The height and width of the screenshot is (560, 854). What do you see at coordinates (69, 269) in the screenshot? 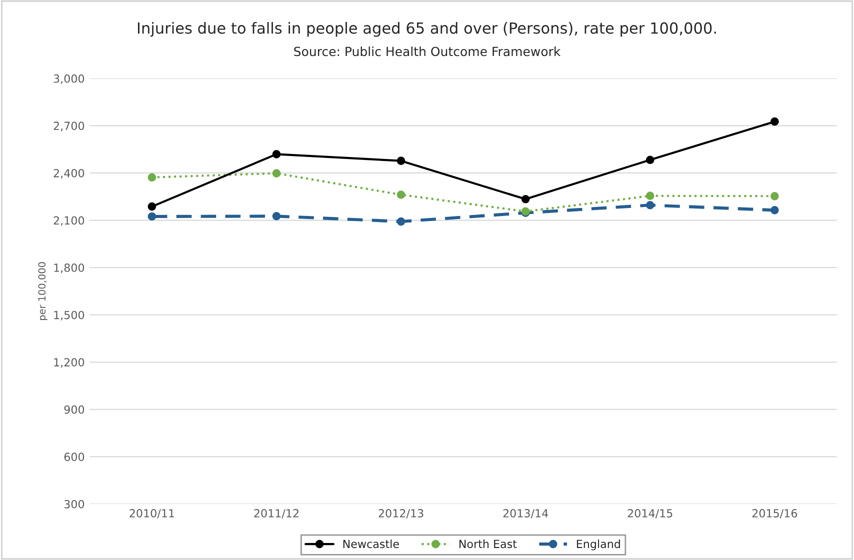
I see `y-tick-label: 1,800` at bounding box center [69, 269].